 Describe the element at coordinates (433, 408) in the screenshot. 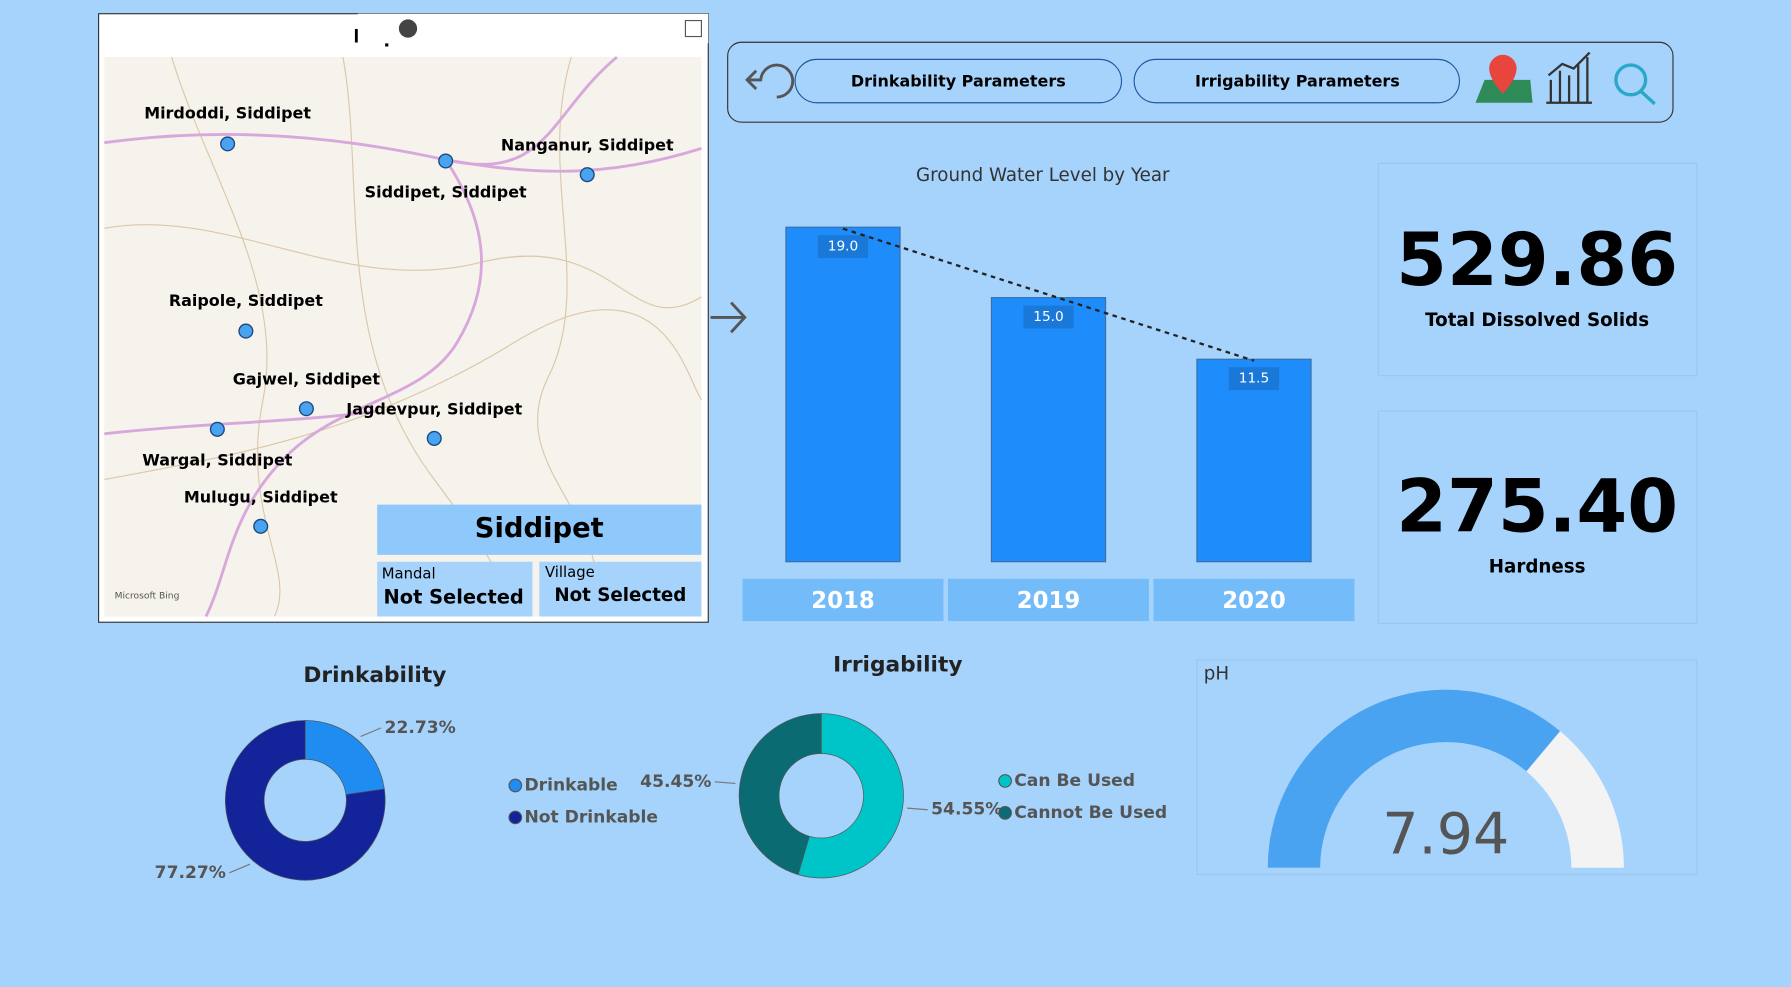

I see `map-label: Jagdevpur, Siddipet` at that location.